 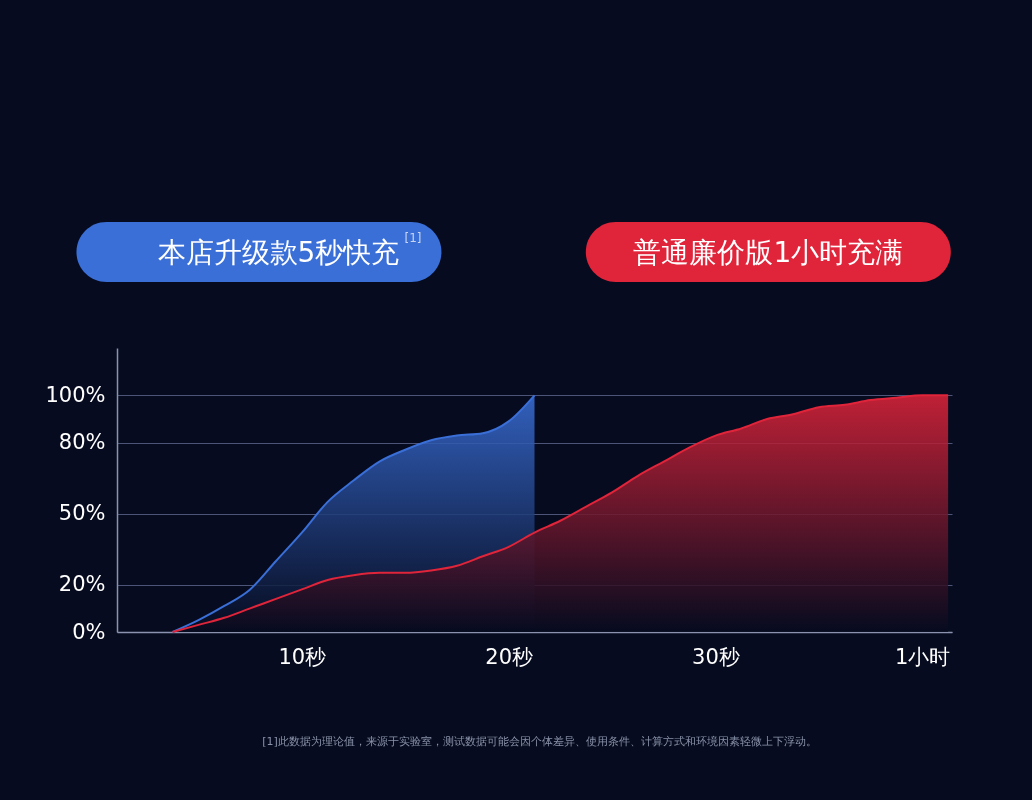 I want to click on text: 普通廉价版1小时充满, so click(x=768, y=252).